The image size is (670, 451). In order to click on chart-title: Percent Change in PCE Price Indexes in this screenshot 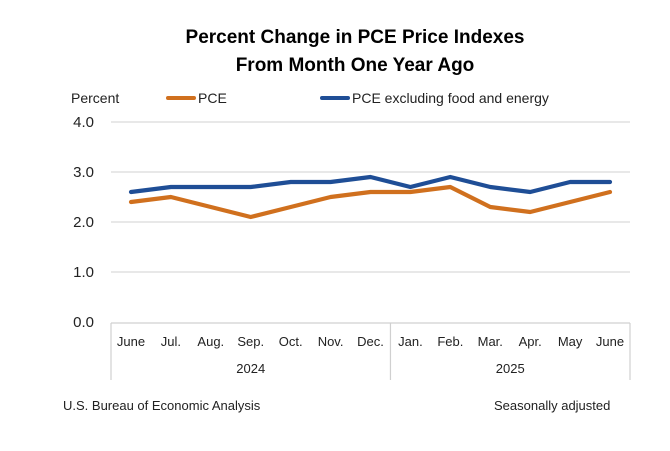, I will do `click(355, 37)`.